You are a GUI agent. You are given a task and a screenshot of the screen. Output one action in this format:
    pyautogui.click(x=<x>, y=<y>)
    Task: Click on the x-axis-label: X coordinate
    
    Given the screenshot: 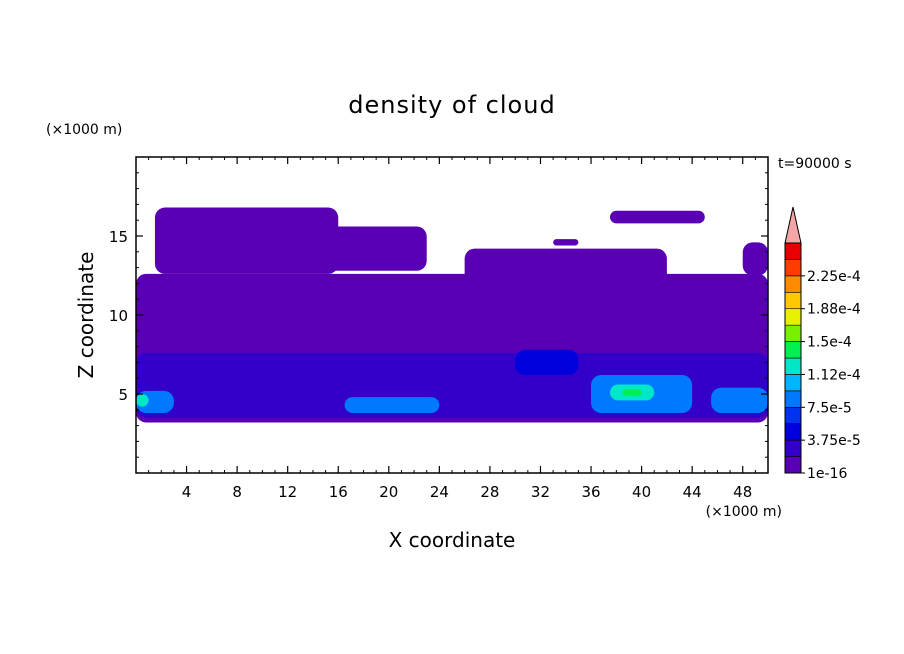 What is the action you would take?
    pyautogui.click(x=452, y=540)
    